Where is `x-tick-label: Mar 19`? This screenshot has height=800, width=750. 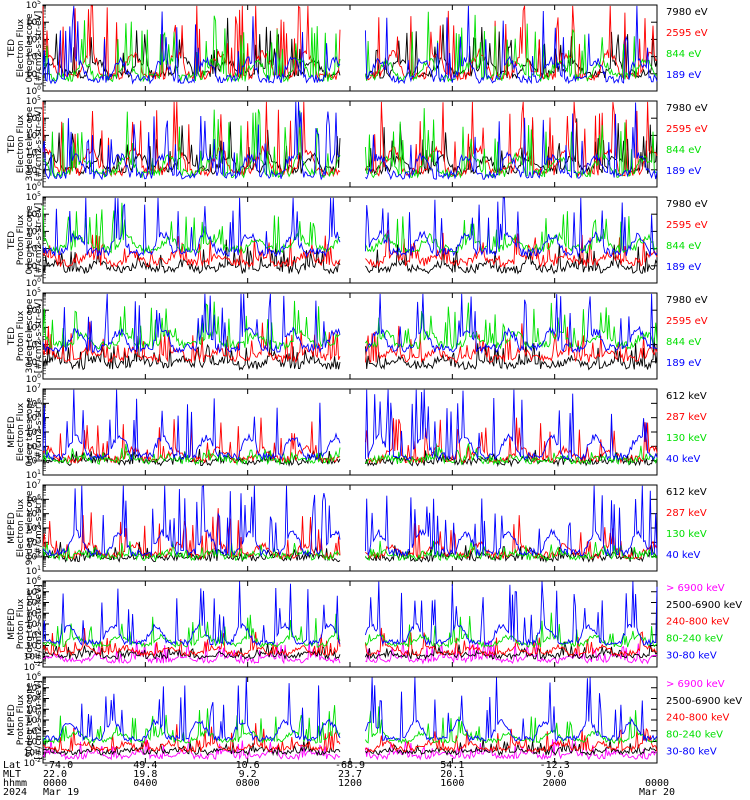 x-tick-label: Mar 19 is located at coordinates (61, 792).